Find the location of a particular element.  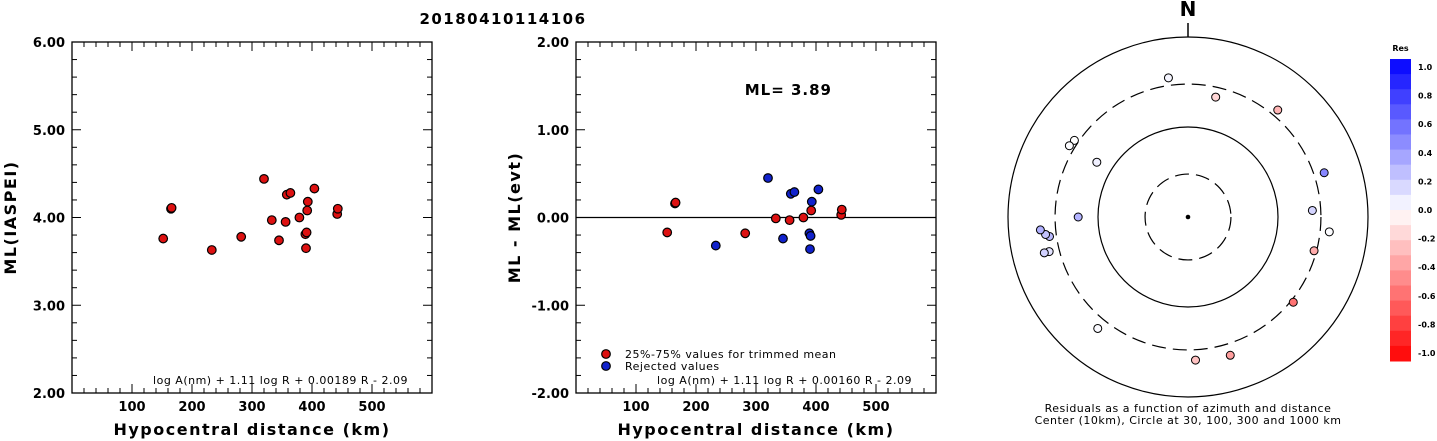

colorbar-tick-label: 0.6 is located at coordinates (1425, 124).